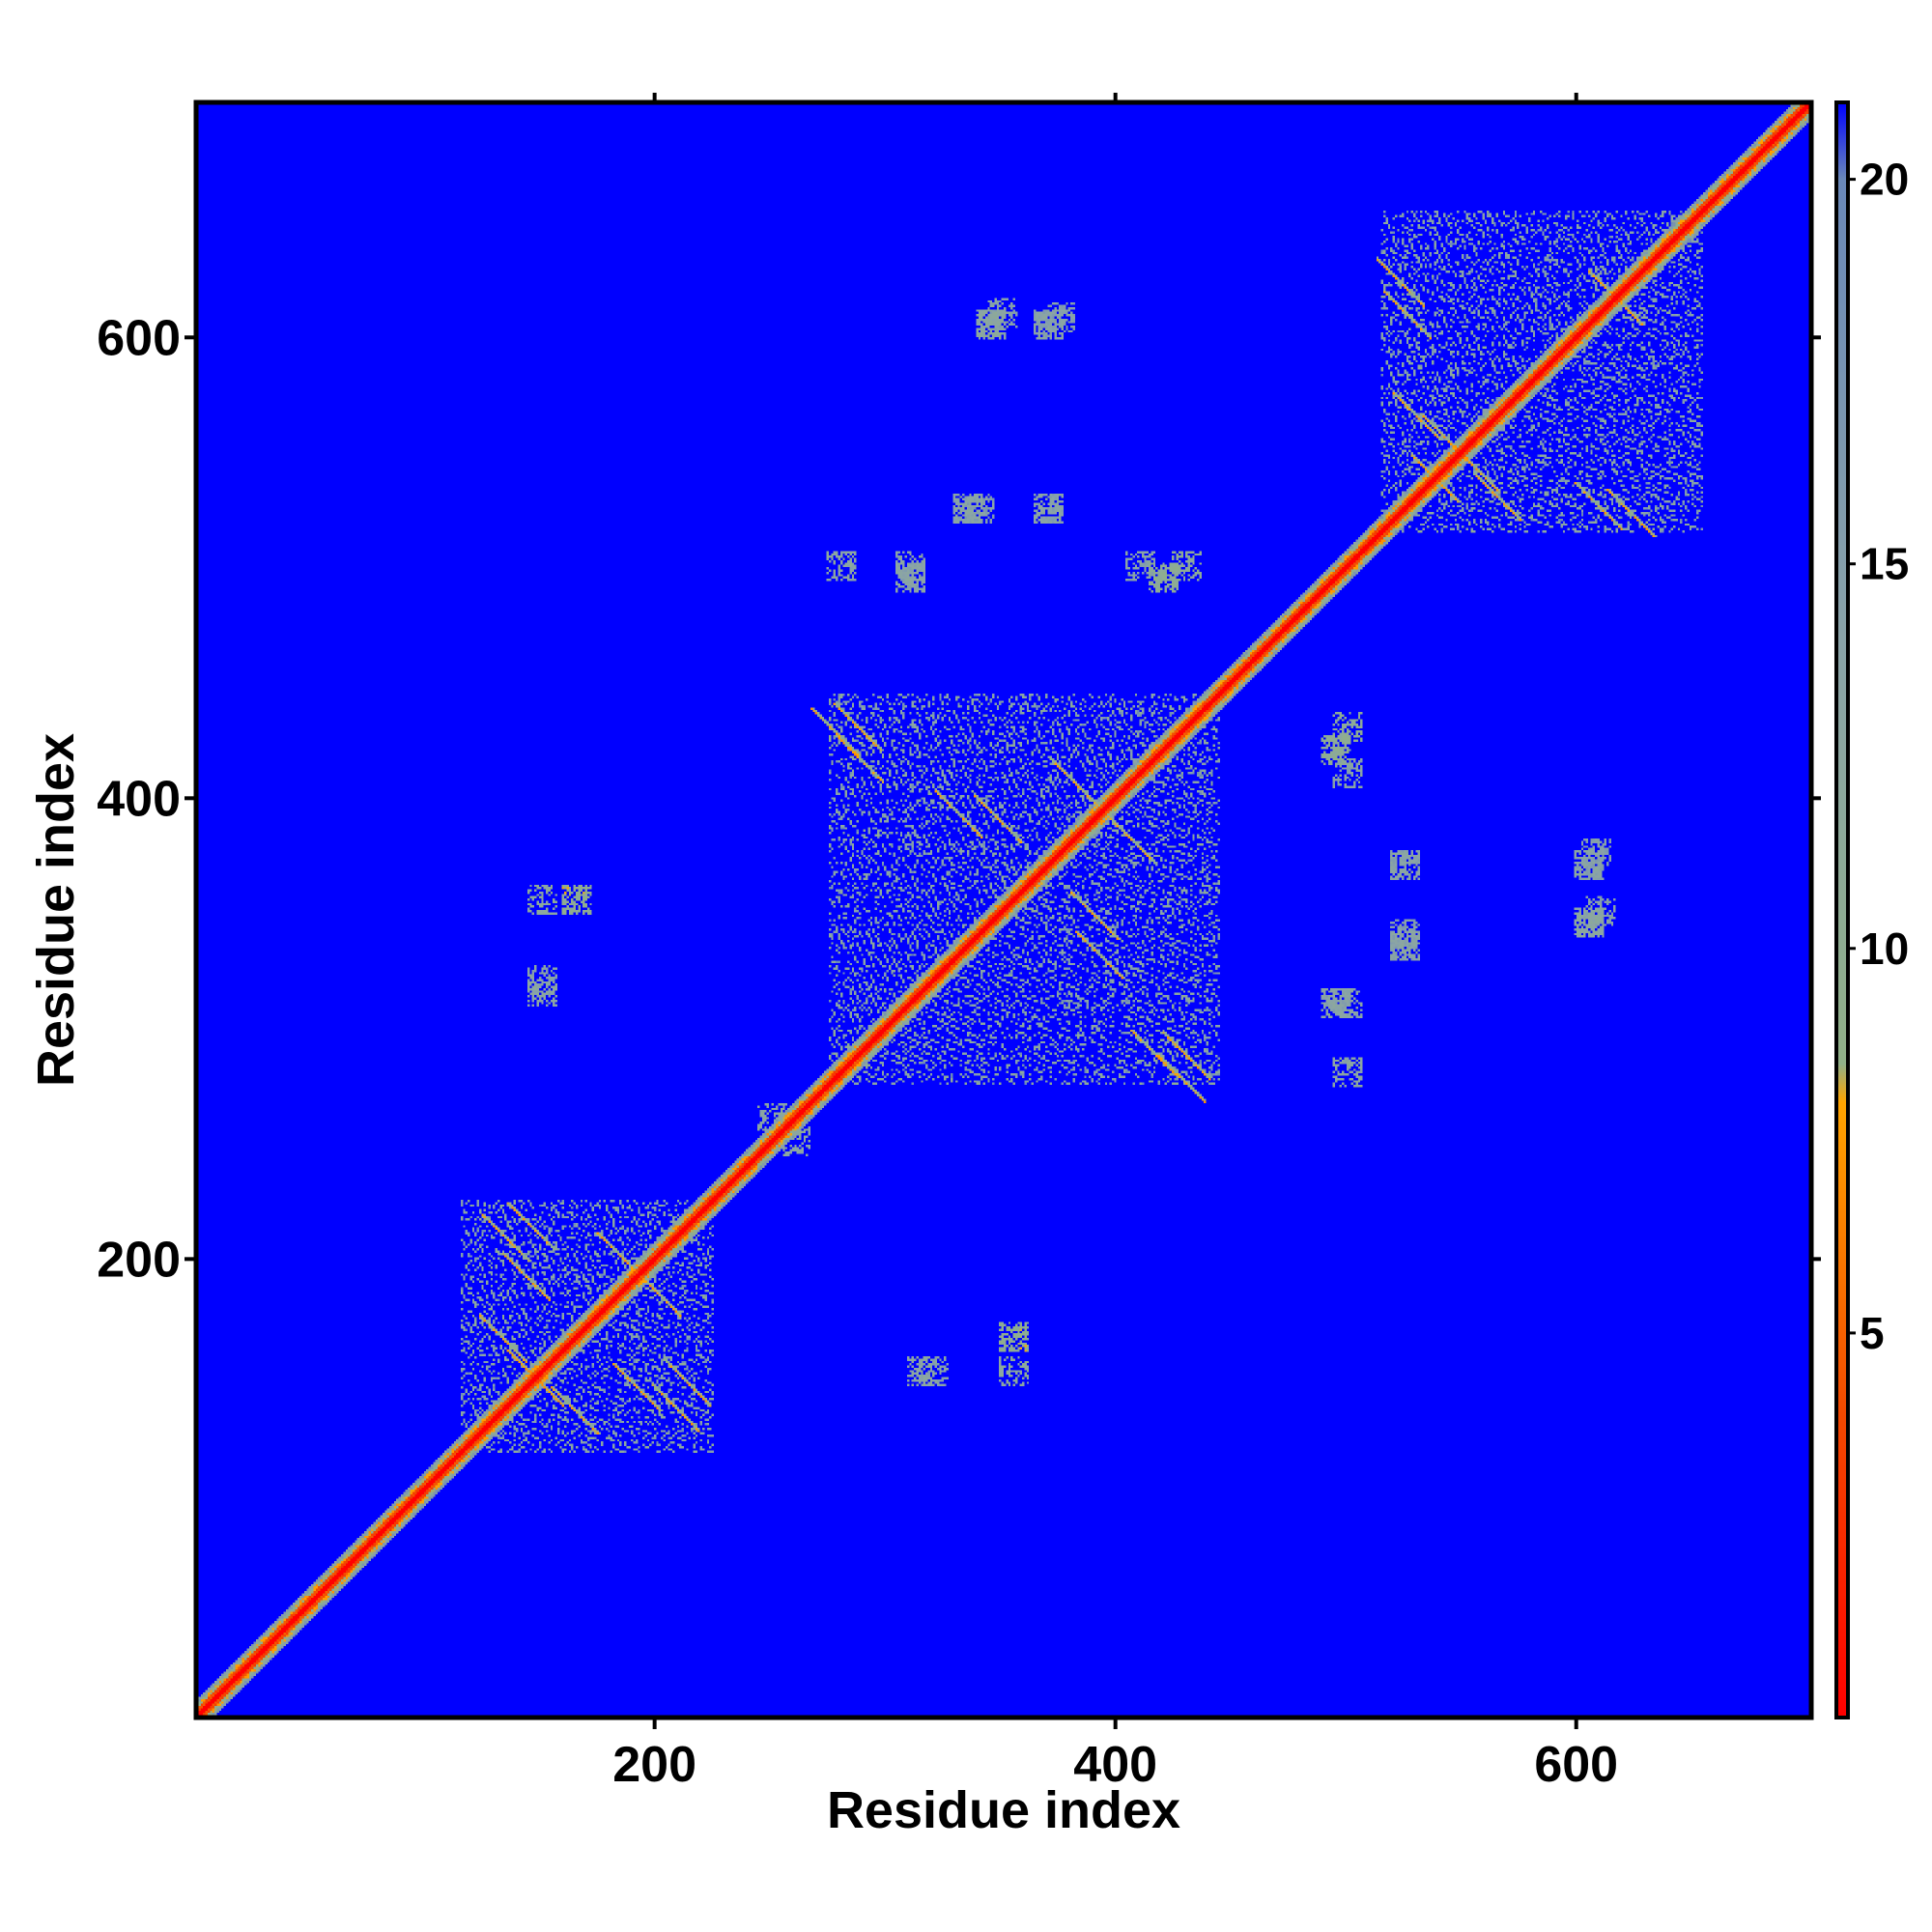 The height and width of the screenshot is (1932, 1932). Describe the element at coordinates (139, 338) in the screenshot. I see `y-tick-label: 600` at that location.